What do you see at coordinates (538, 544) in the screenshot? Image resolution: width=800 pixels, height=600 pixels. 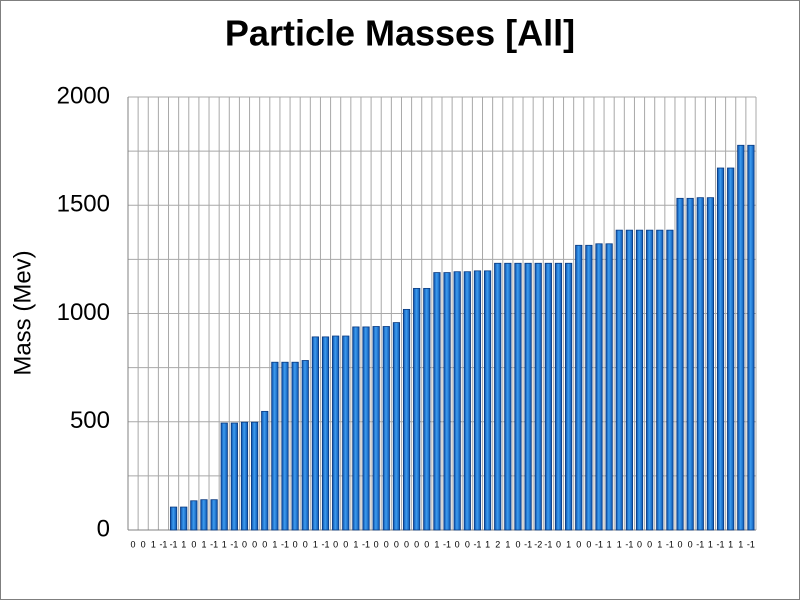 I see `x-tick-label: -2` at bounding box center [538, 544].